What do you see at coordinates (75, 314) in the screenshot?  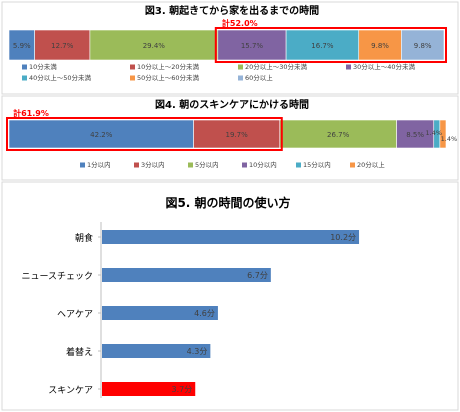 I see `category-label: ヘアケア` at bounding box center [75, 314].